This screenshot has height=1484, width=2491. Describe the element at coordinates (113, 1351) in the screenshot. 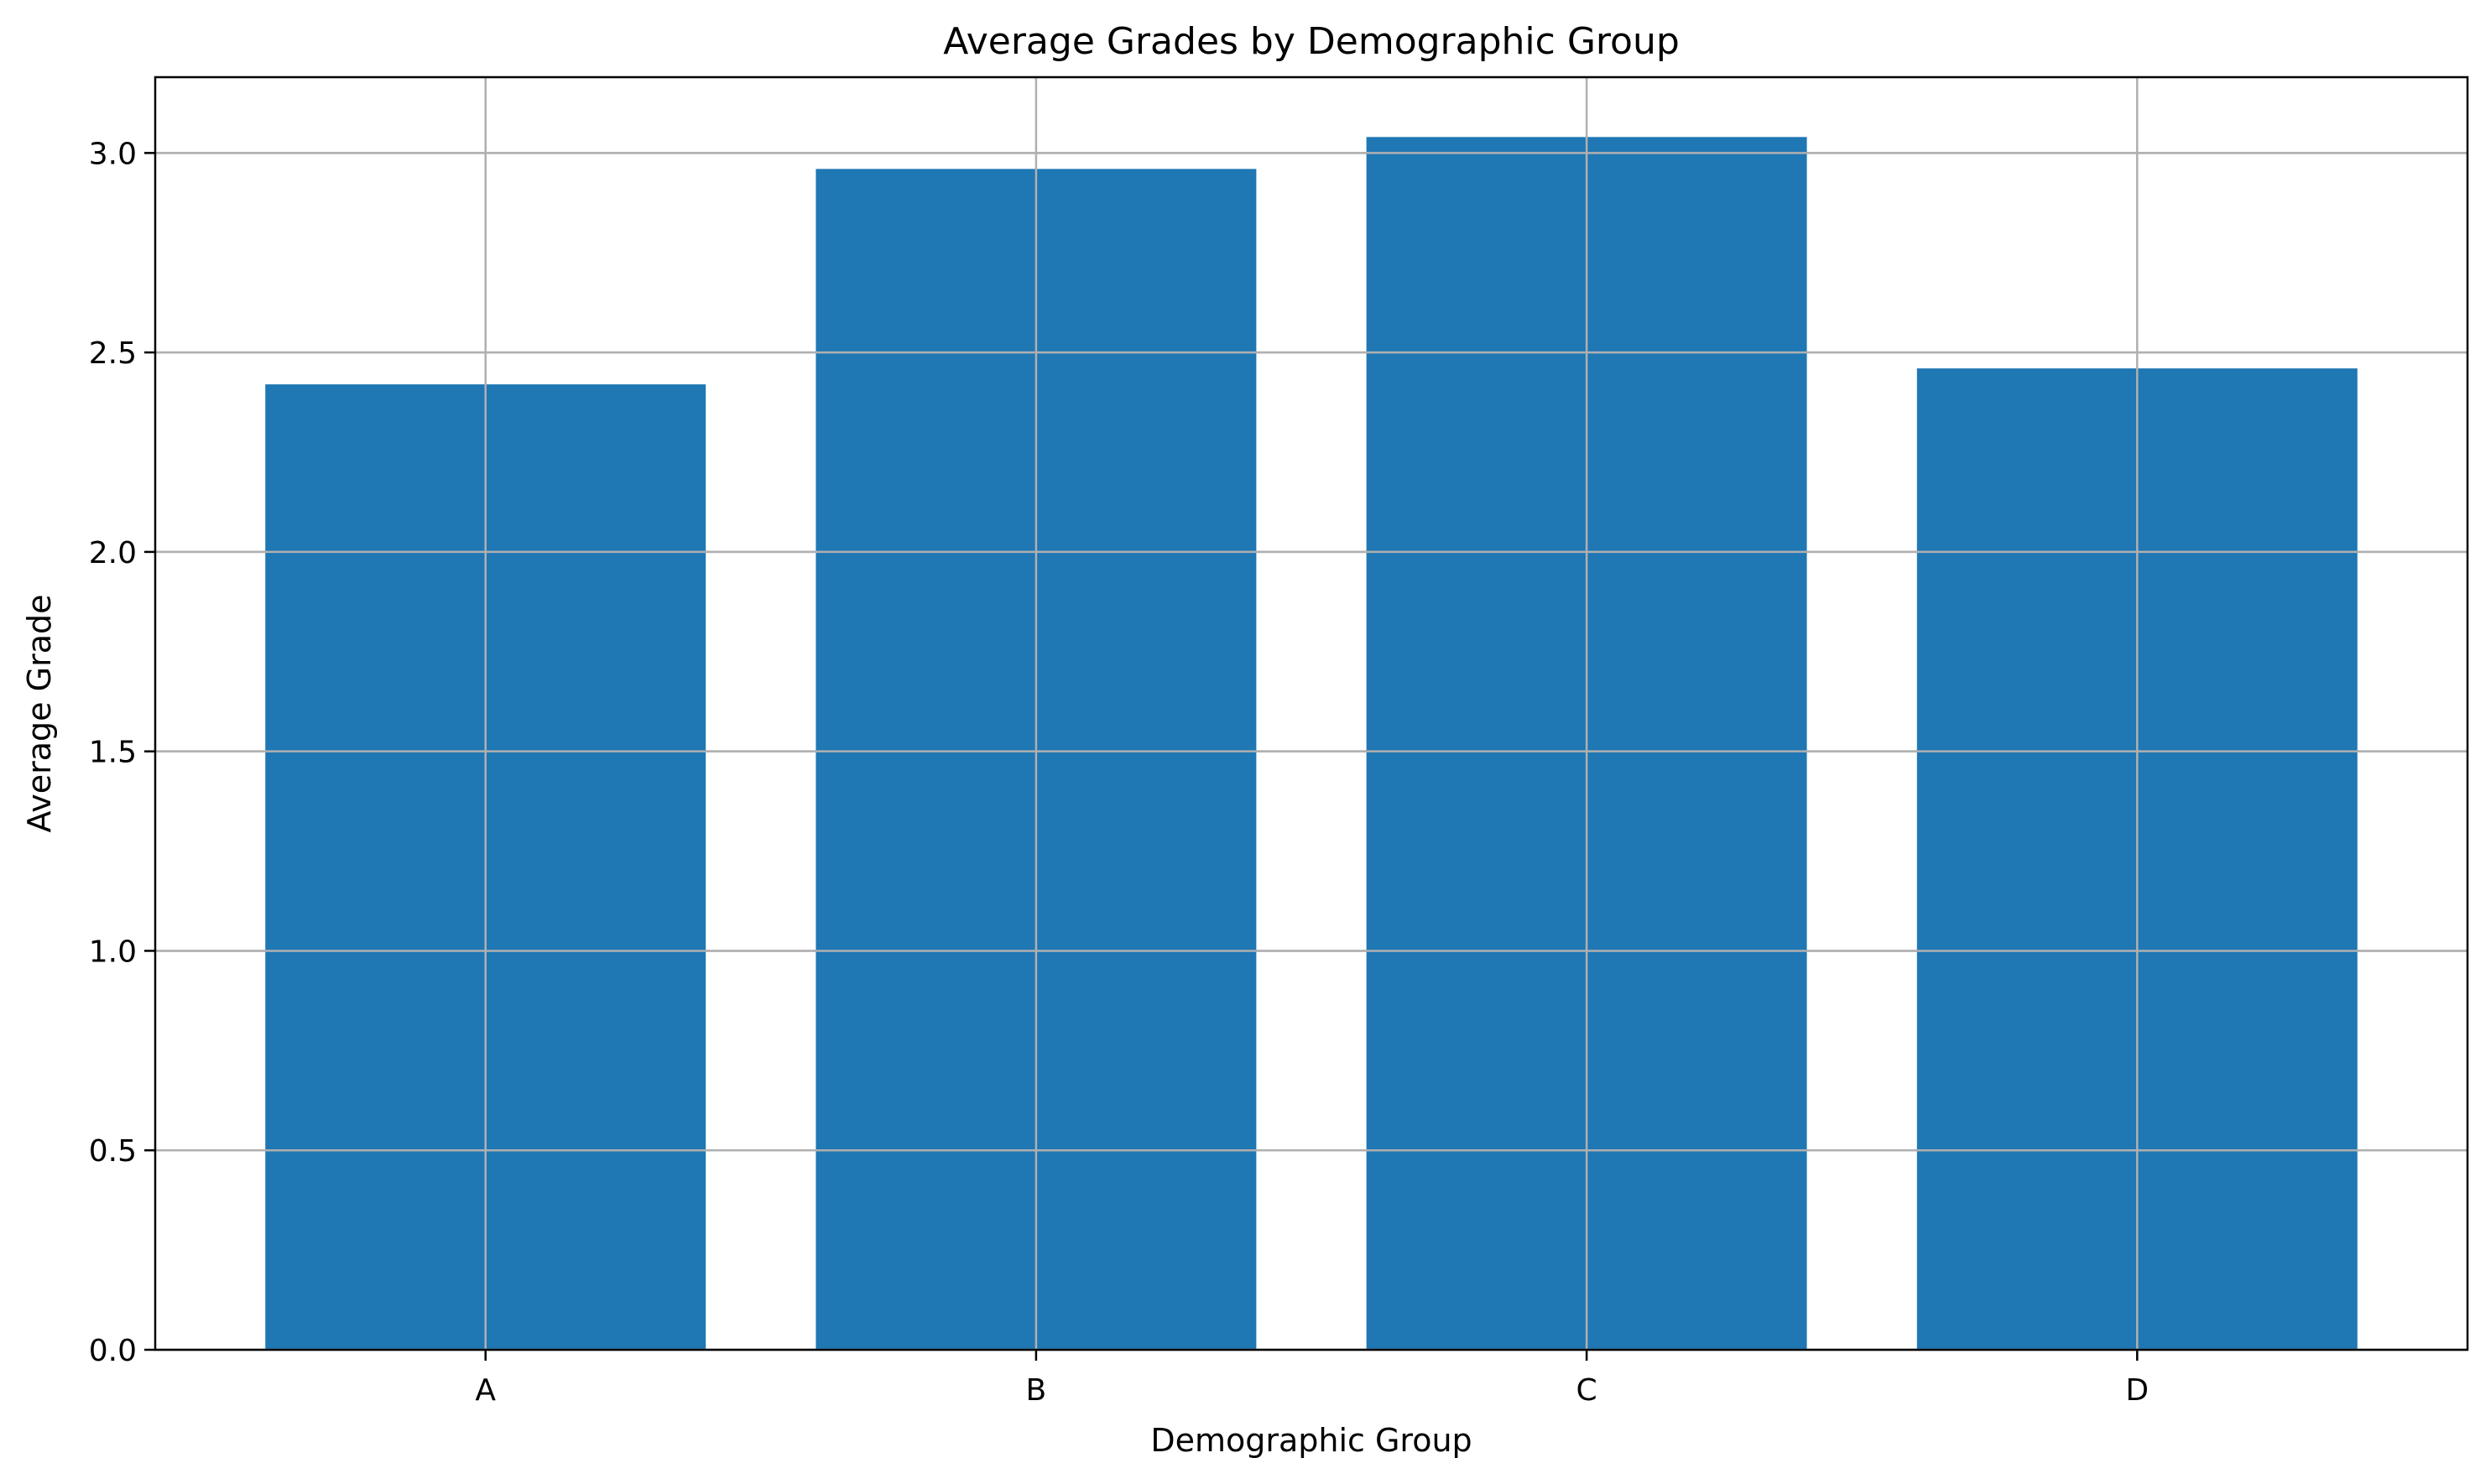

I see `y-tick-label: 0.0` at that location.